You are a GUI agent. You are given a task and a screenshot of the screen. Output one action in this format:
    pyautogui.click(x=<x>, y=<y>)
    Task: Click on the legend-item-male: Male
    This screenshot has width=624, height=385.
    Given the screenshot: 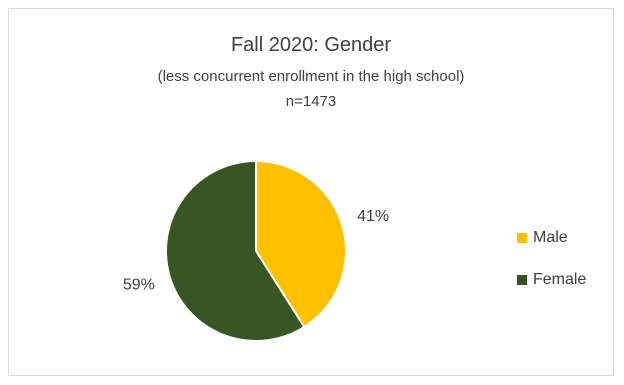 What is the action you would take?
    pyautogui.click(x=551, y=238)
    